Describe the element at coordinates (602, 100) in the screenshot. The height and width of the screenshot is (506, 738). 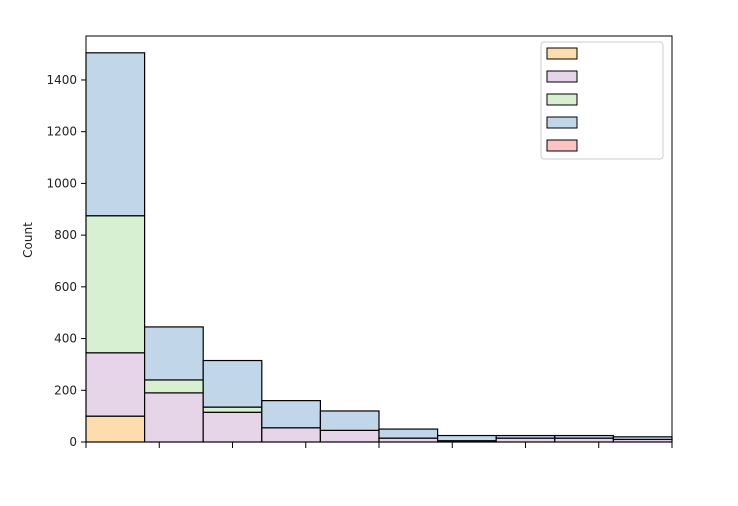
I see `legend` at that location.